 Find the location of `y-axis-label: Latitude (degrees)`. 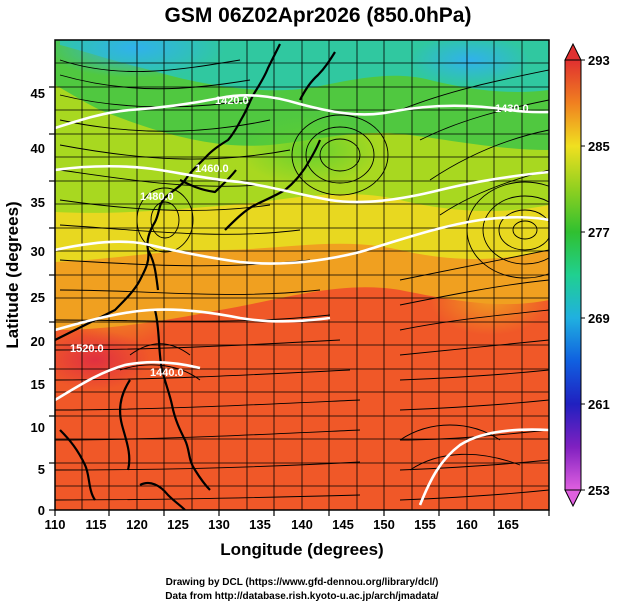

y-axis-label: Latitude (degrees) is located at coordinates (12, 274).